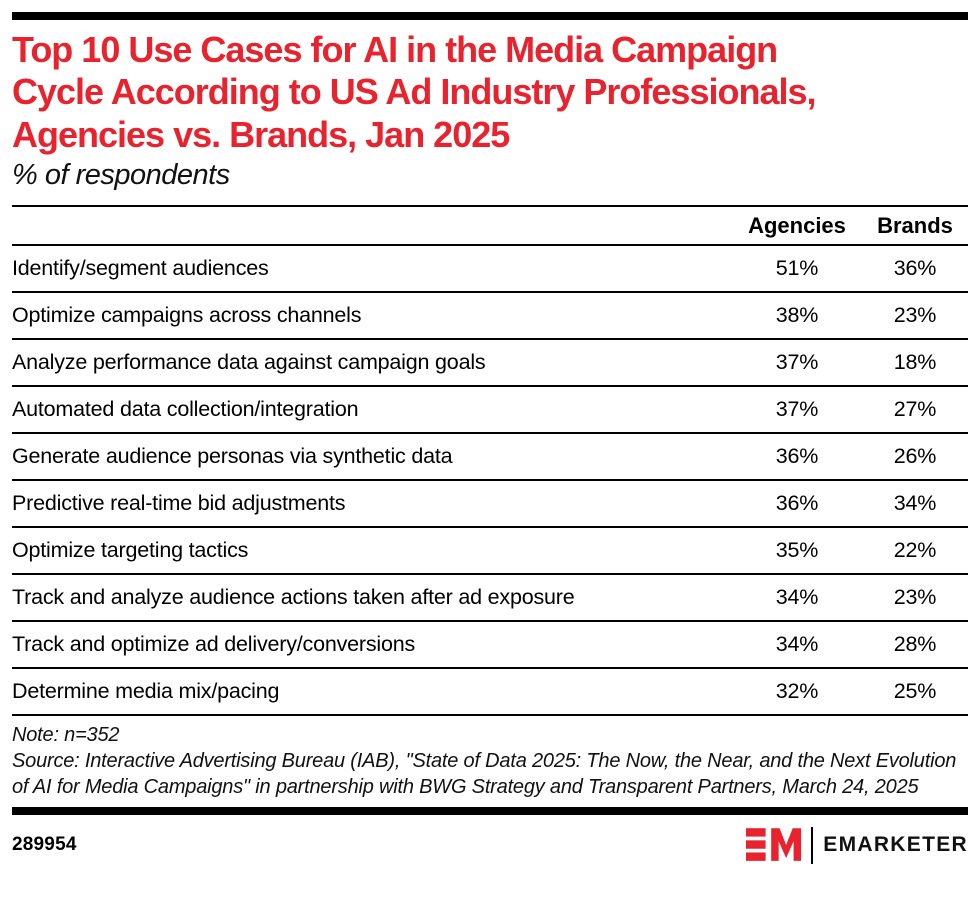 The width and height of the screenshot is (980, 906). I want to click on table-row: Optimize targeting tactics 35% 22%, so click(490, 551).